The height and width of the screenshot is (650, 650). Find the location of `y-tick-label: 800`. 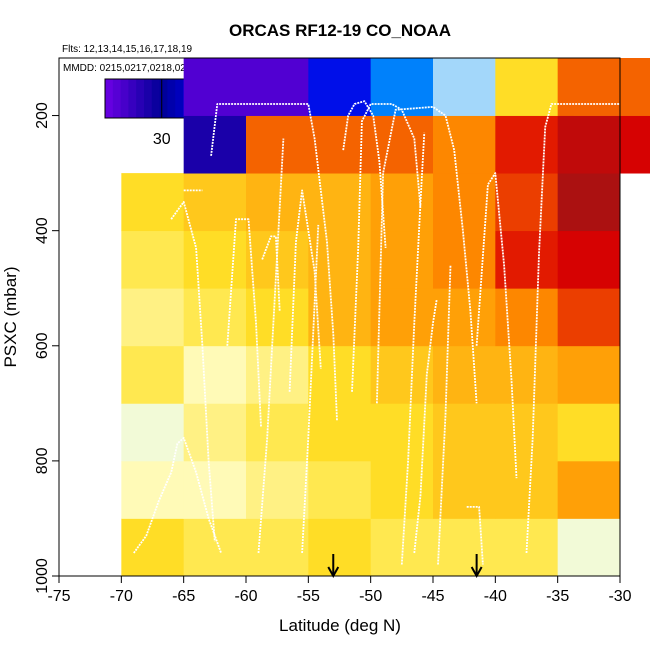

y-tick-label: 800 is located at coordinates (42, 460).